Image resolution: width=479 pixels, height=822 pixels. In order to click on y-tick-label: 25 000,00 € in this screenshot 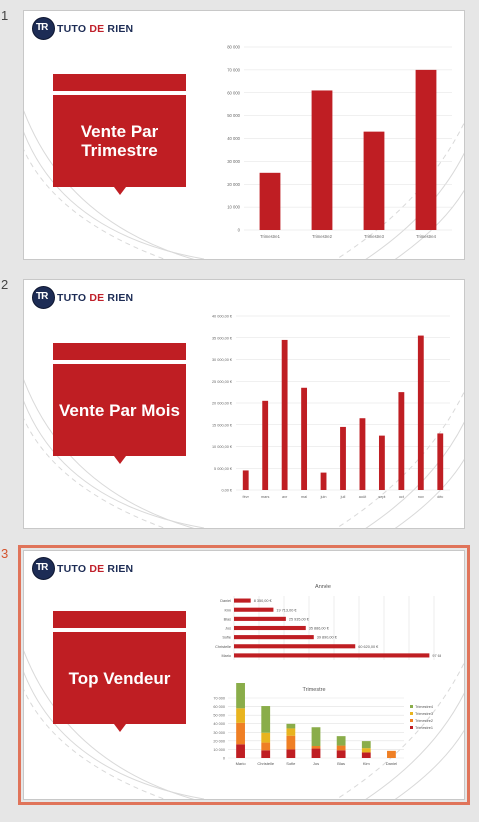, I will do `click(222, 382)`.